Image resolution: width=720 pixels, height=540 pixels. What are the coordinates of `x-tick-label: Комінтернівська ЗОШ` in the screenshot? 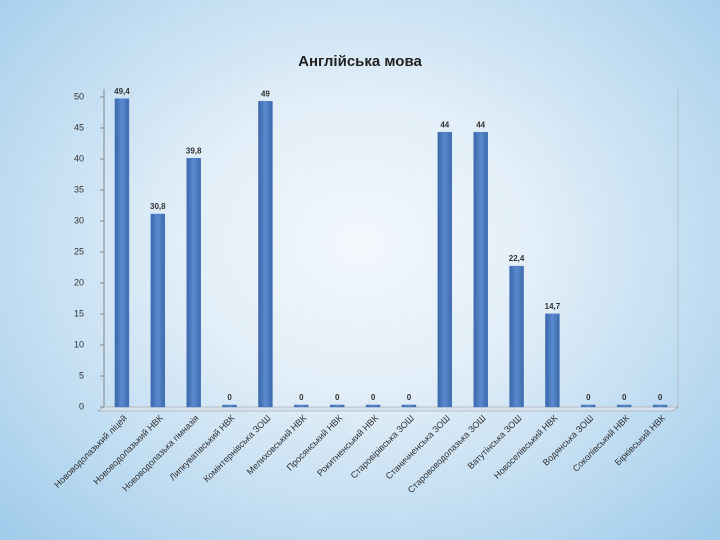 It's located at (236, 448).